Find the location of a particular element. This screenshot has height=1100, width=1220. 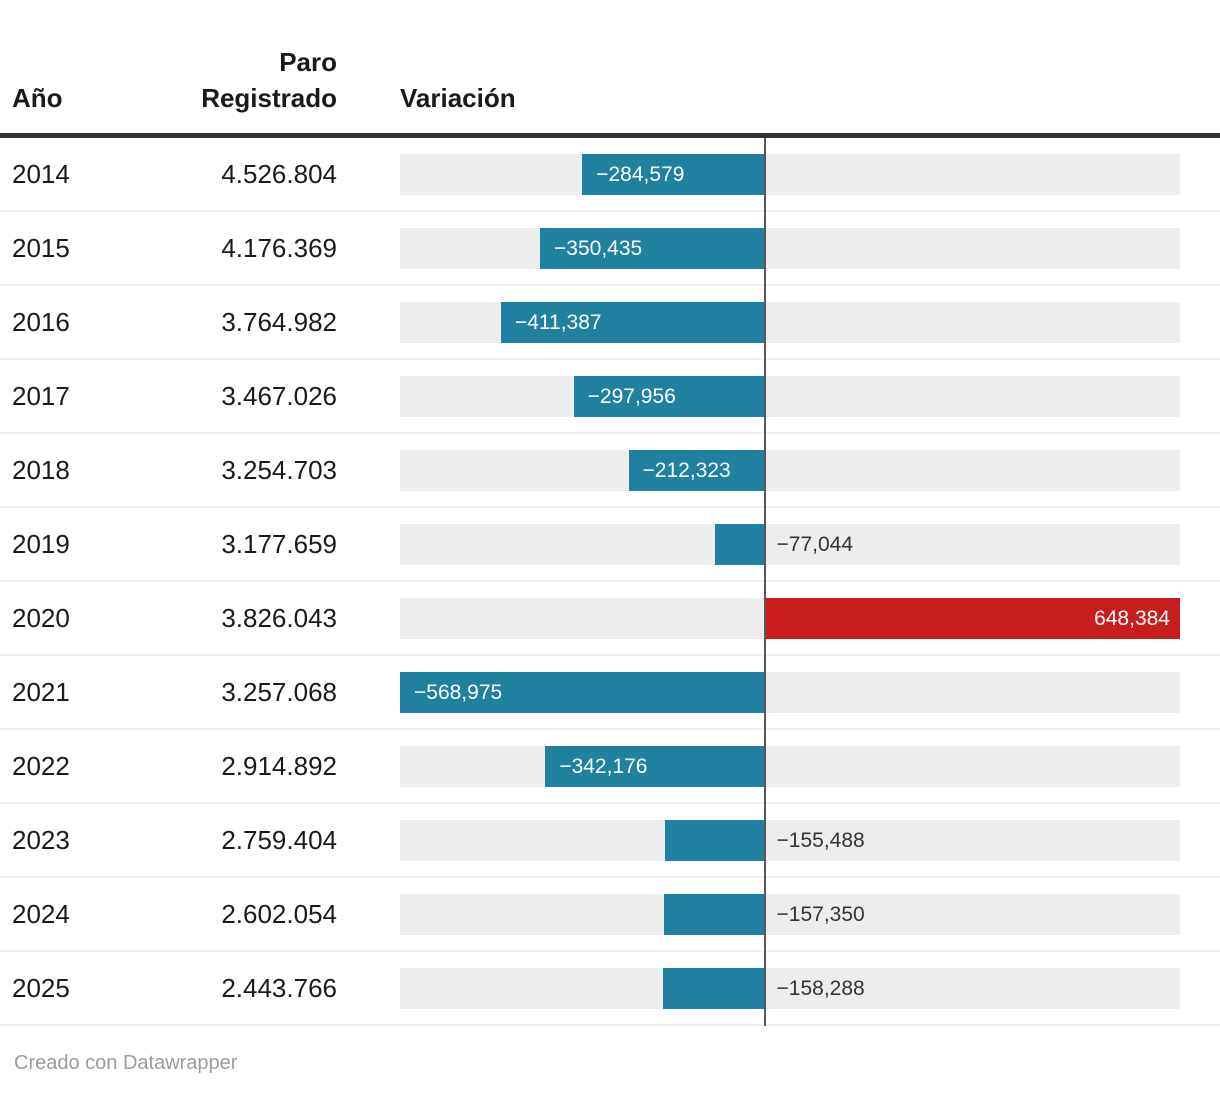

year-cell: 2017 is located at coordinates (41, 395).